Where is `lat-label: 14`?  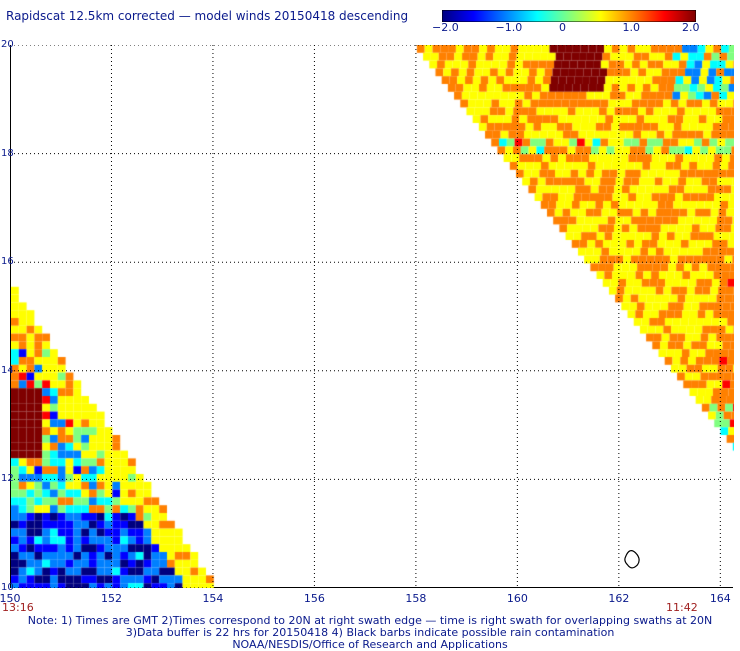 lat-label: 14 is located at coordinates (7, 370).